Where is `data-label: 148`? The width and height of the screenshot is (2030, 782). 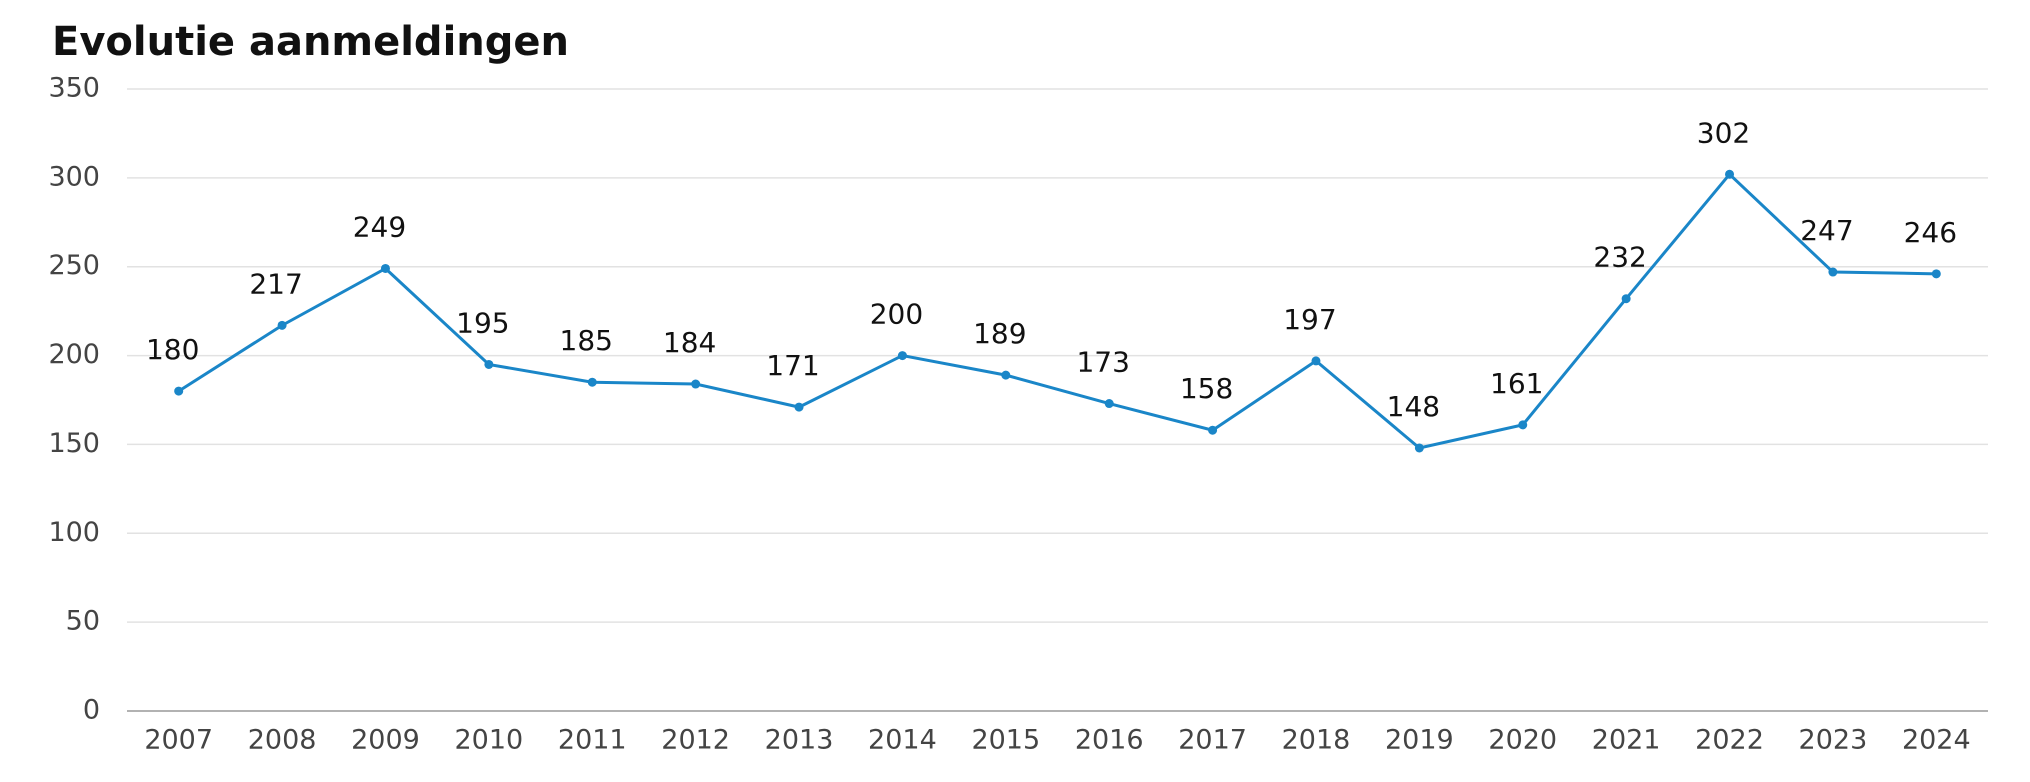
data-label: 148 is located at coordinates (1413, 406).